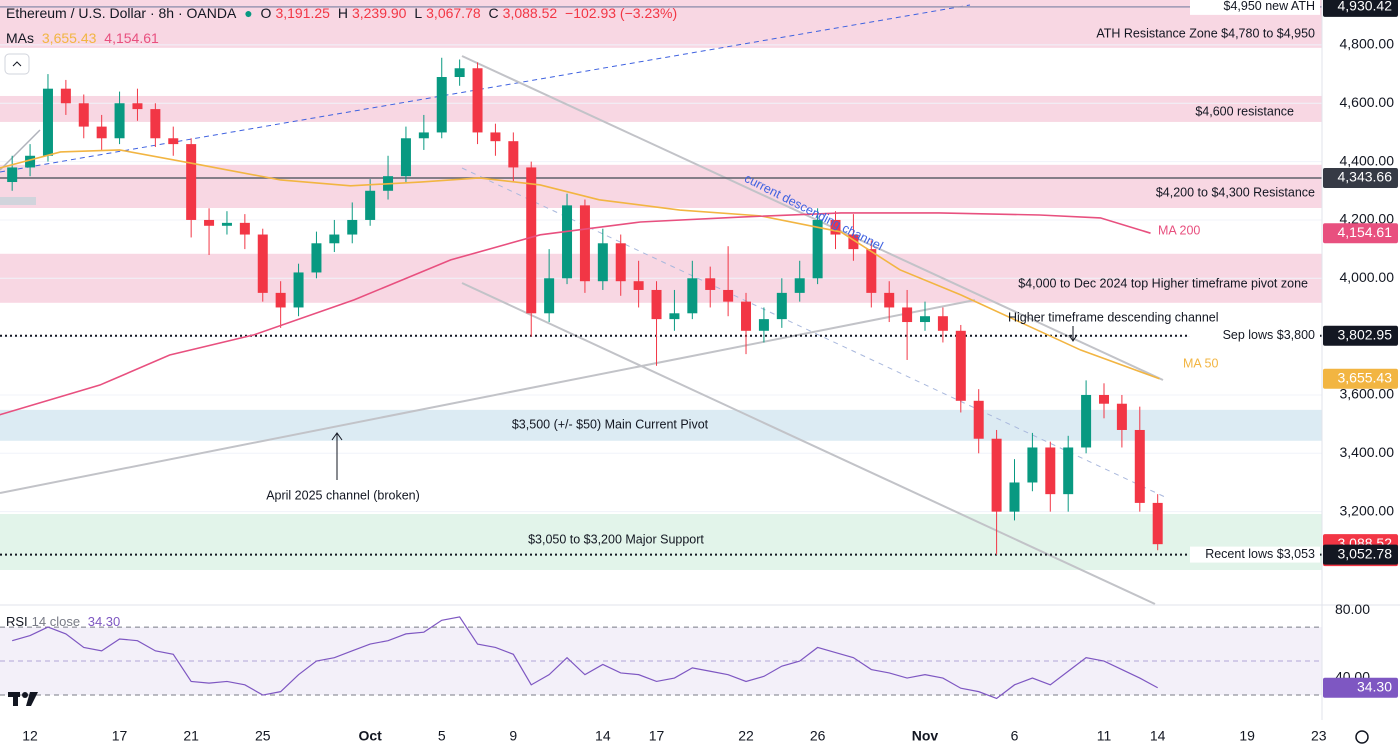 This screenshot has width=1400, height=749. What do you see at coordinates (1200, 363) in the screenshot?
I see `ma-name: MA 50` at bounding box center [1200, 363].